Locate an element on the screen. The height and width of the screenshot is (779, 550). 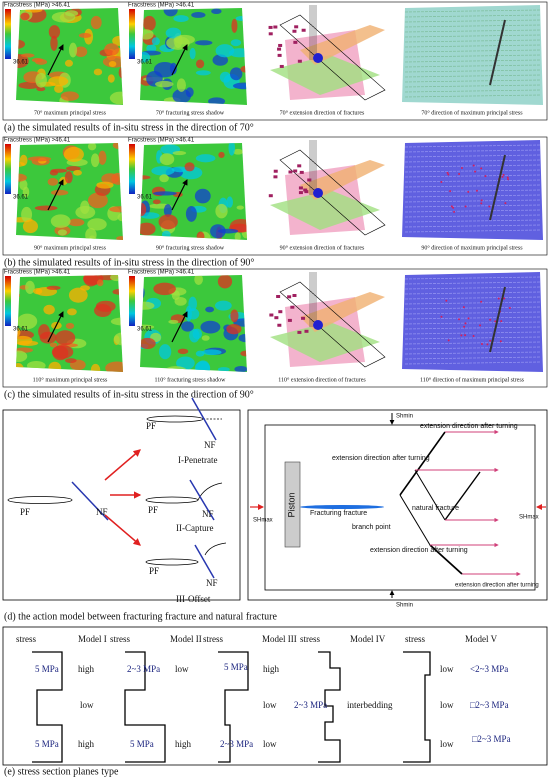
panel-label: 90° maximum principal stress is located at coordinates (70, 247).